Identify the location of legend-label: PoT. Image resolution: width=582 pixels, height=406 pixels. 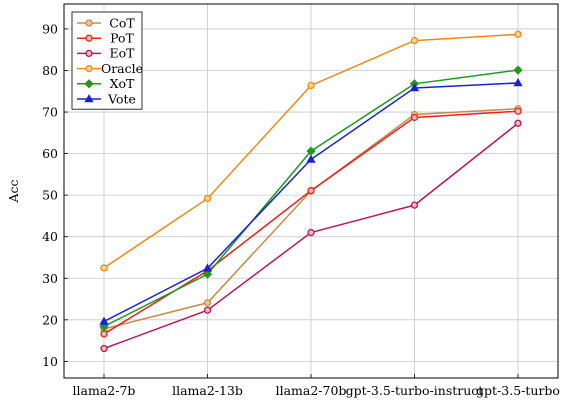
(122, 38).